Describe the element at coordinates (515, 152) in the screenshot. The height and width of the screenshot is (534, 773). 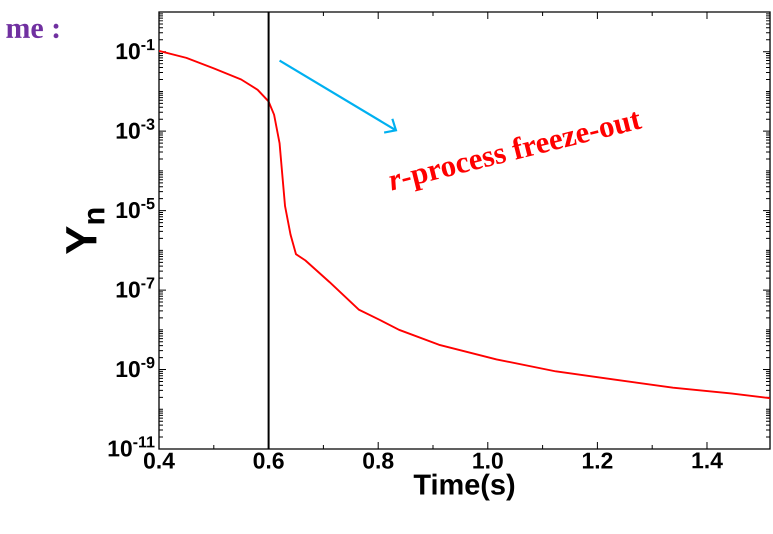
I see `annotation: r-process freeze-out` at that location.